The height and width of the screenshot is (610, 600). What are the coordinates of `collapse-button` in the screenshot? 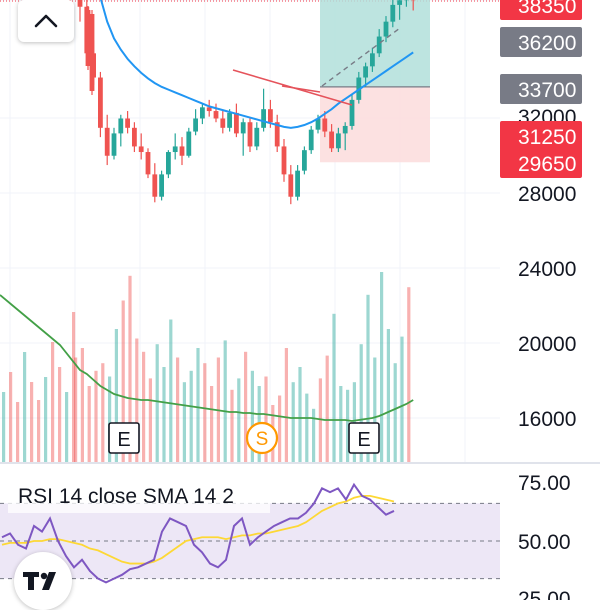 It's located at (46, 21).